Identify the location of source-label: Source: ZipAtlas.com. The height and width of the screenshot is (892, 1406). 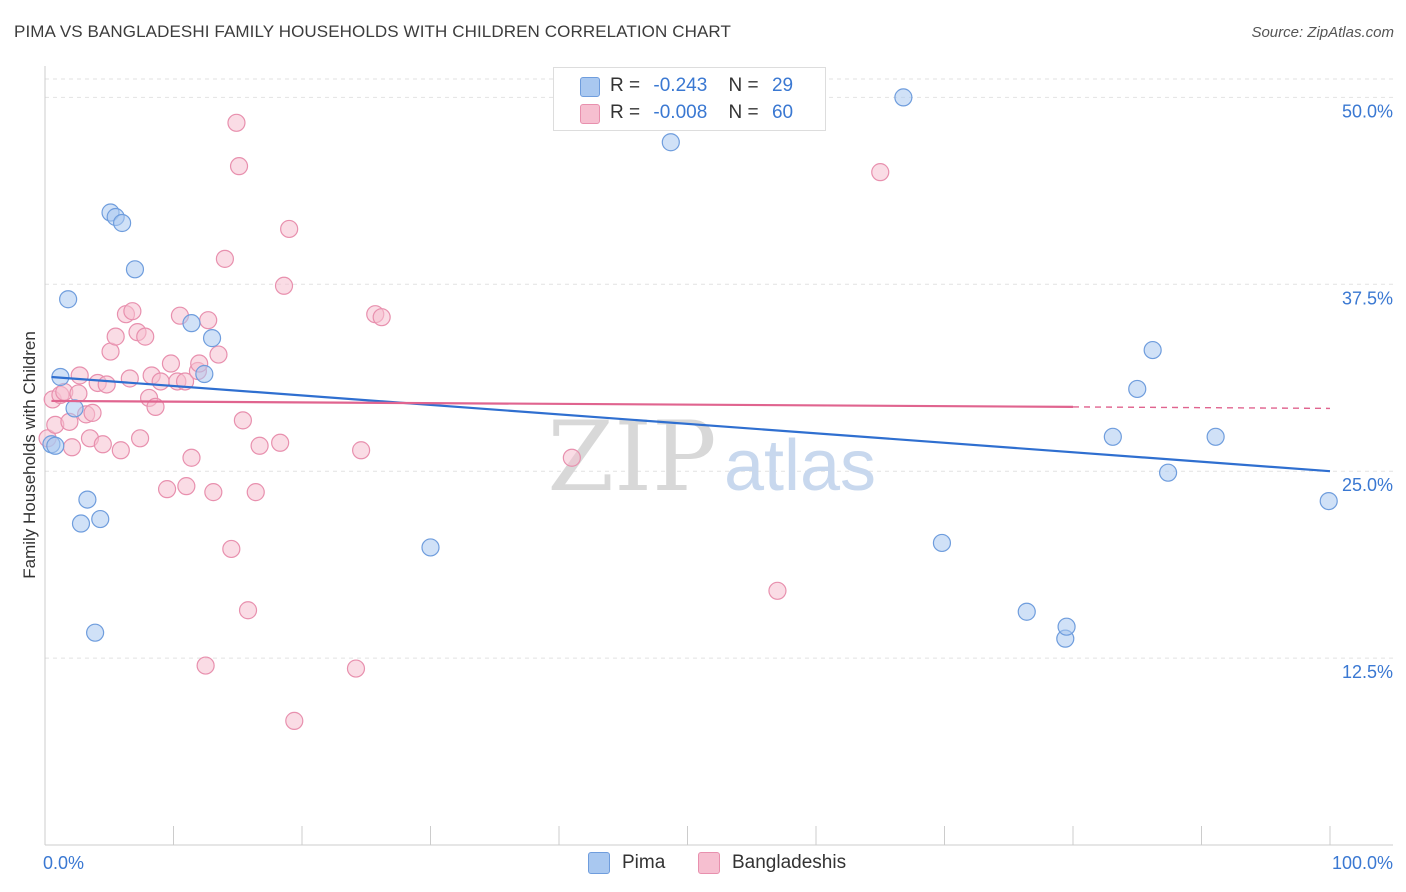
(1322, 32).